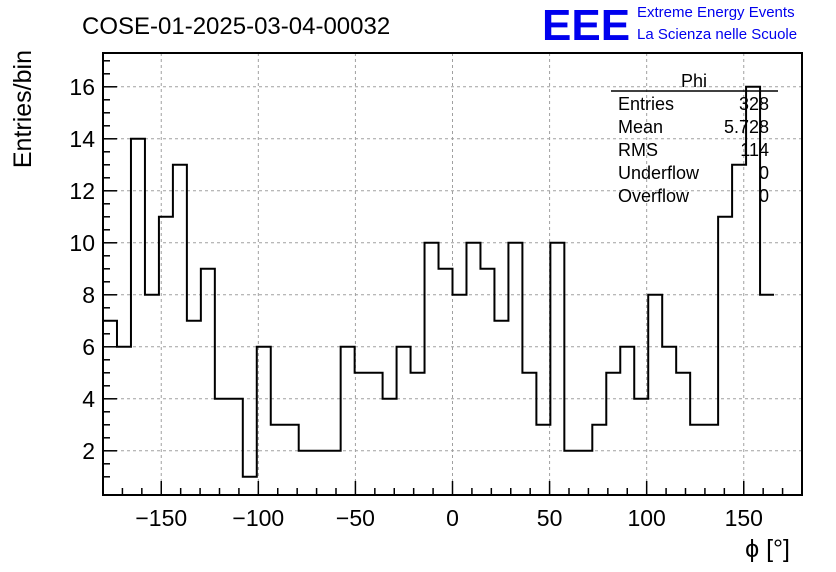 The height and width of the screenshot is (572, 836). Describe the element at coordinates (586, 25) in the screenshot. I see `eee-logo-letters: EEE` at that location.